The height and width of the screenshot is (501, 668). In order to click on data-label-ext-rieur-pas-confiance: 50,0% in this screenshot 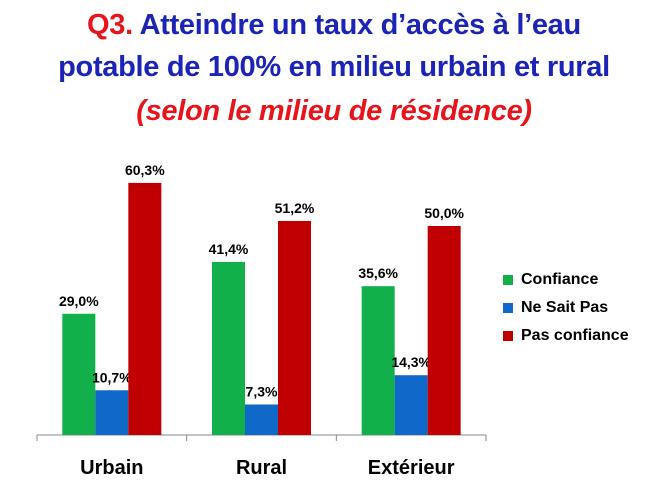, I will do `click(444, 213)`.